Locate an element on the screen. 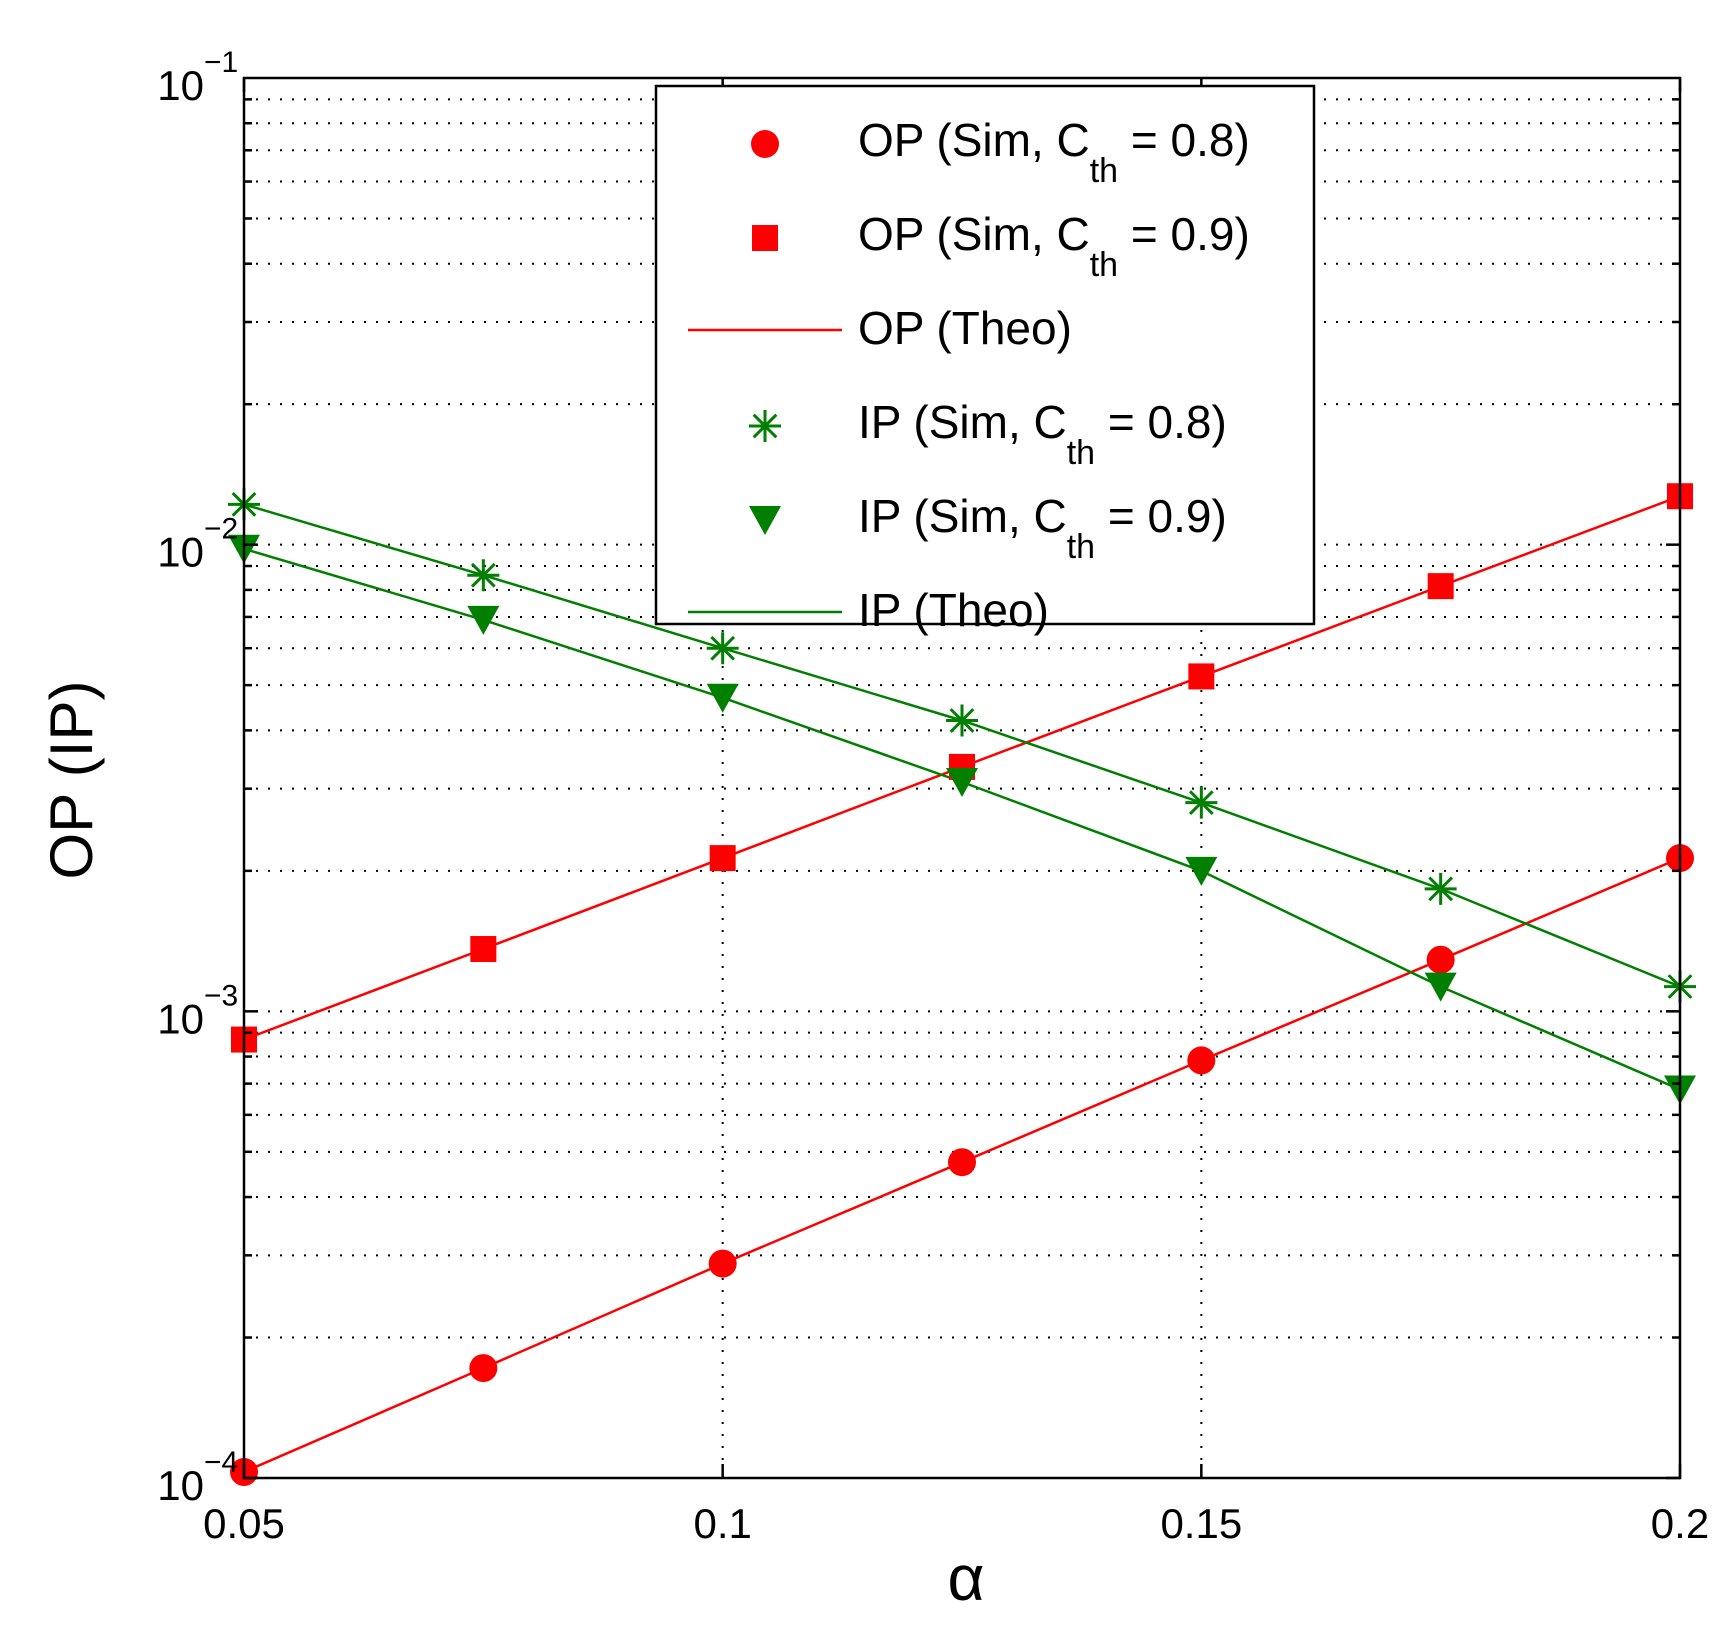 The image size is (1730, 1639). legend-item: OP (Sim, Cth = 0.8) is located at coordinates (1000, 152).